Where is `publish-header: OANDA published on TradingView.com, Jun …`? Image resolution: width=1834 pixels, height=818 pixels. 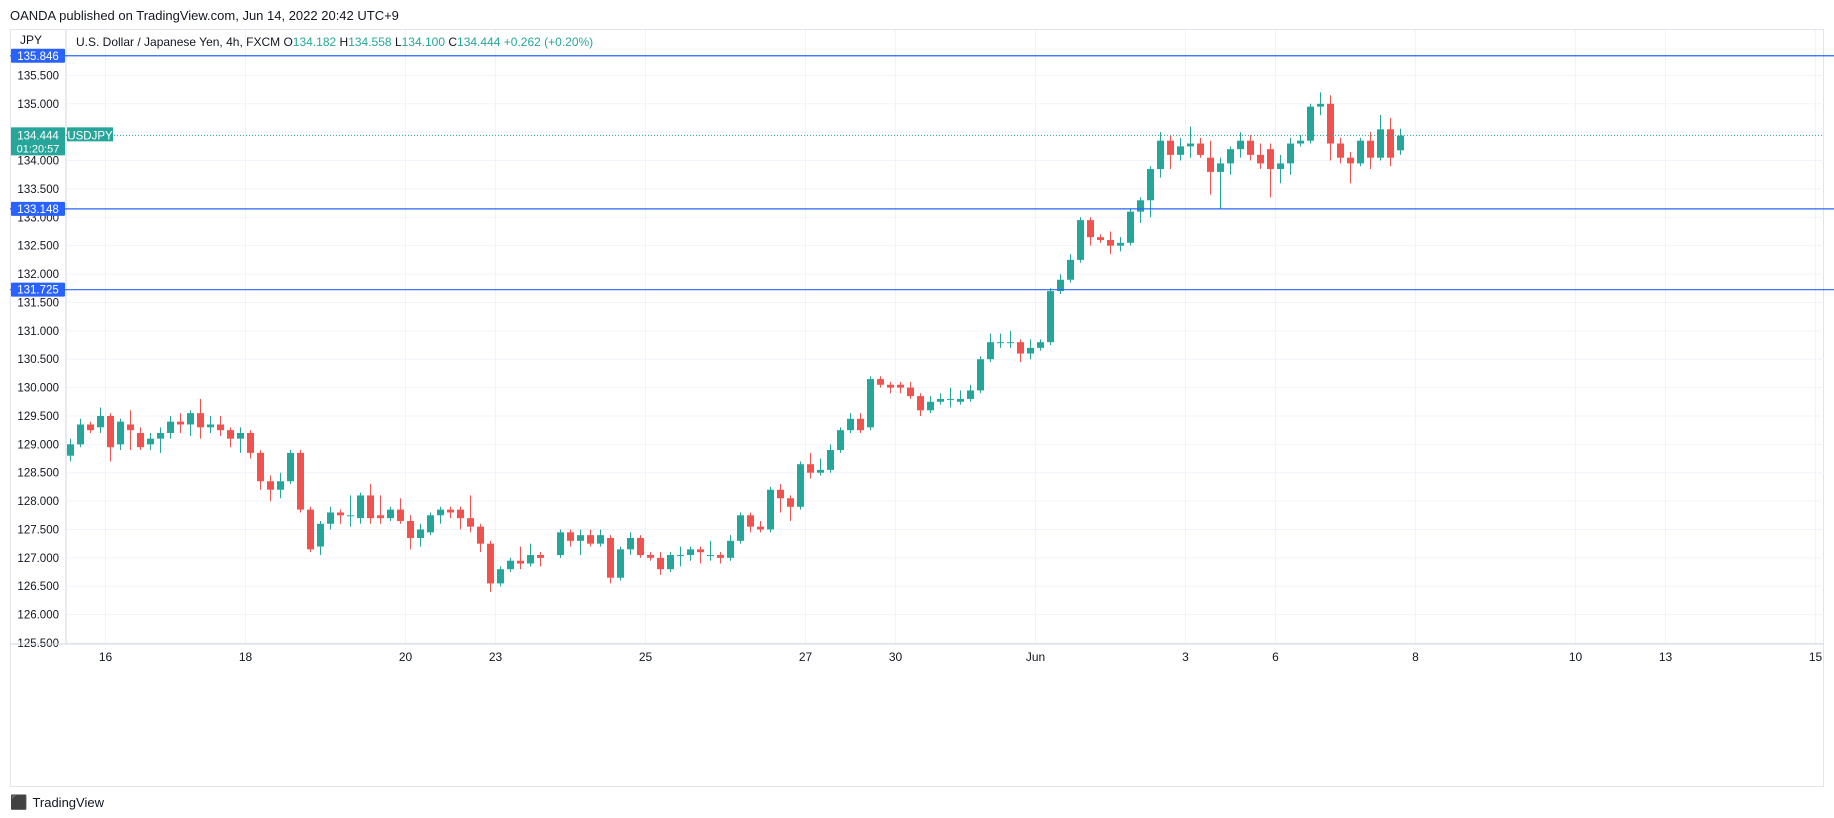
publish-header: OANDA published on TradingView.com, Jun … is located at coordinates (204, 15).